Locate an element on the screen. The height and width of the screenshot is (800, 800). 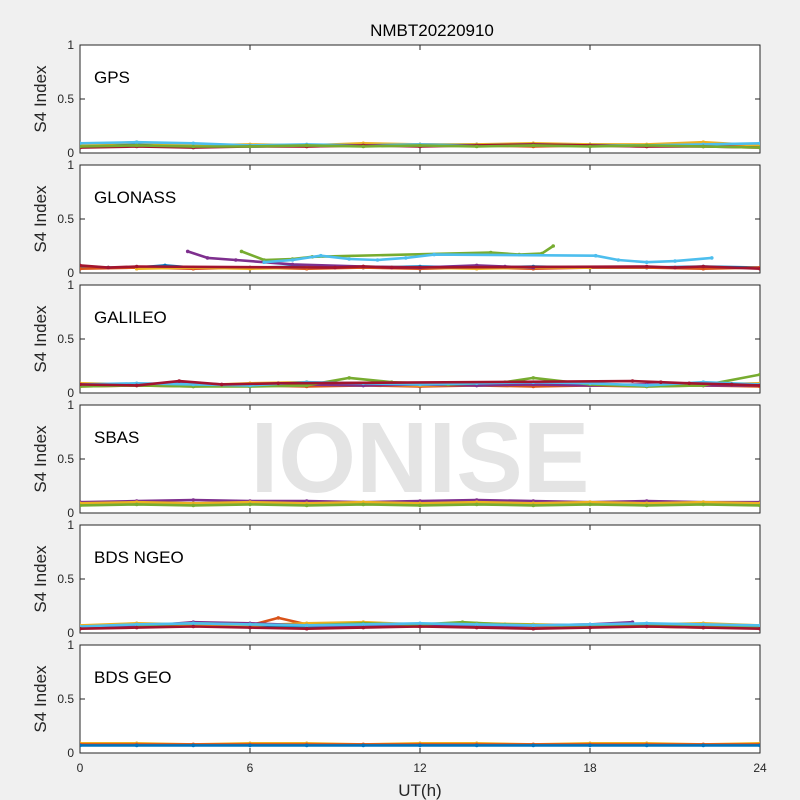
x-tick-label: 18 is located at coordinates (590, 768).